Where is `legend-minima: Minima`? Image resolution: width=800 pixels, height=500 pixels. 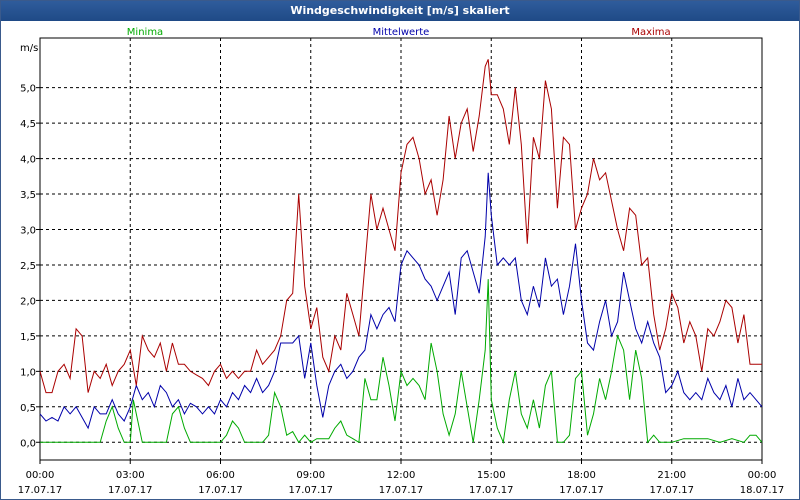
legend-minima: Minima is located at coordinates (145, 32).